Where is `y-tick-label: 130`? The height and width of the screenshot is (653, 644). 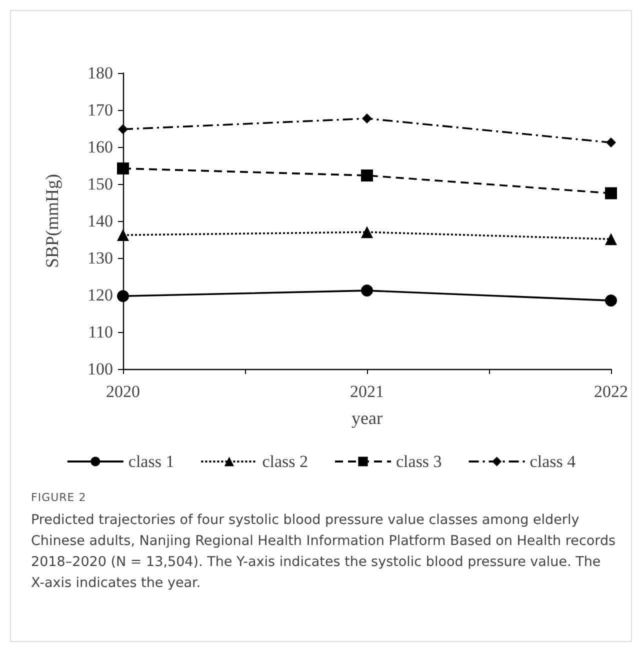
y-tick-label: 130 is located at coordinates (100, 258).